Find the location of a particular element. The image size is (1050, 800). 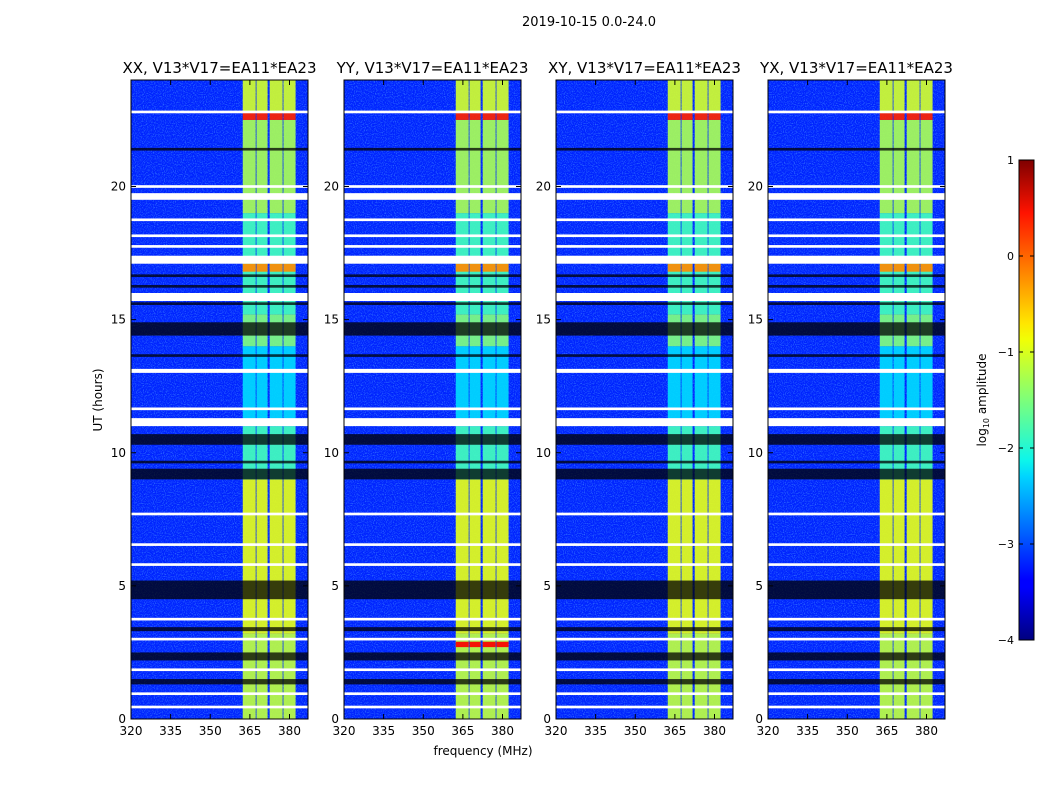

x-tick-label: 365 is located at coordinates (249, 731).